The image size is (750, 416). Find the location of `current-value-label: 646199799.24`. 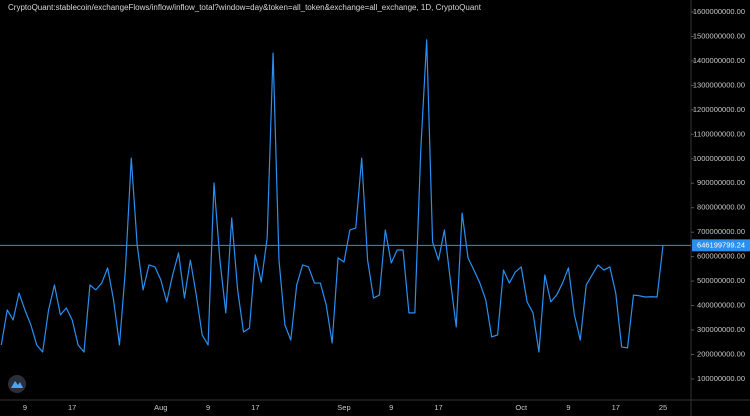

current-value-label: 646199799.24 is located at coordinates (721, 244).